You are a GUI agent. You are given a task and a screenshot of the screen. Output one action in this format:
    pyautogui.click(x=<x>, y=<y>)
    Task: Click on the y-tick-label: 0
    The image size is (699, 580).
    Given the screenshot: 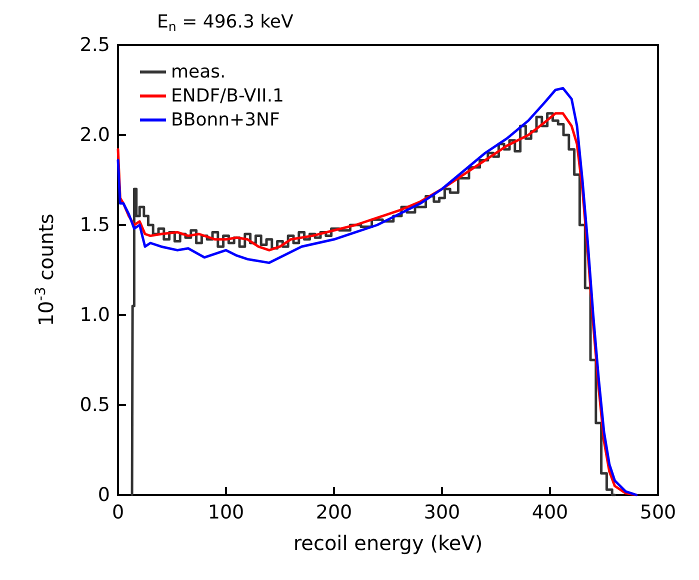 What is the action you would take?
    pyautogui.click(x=104, y=495)
    